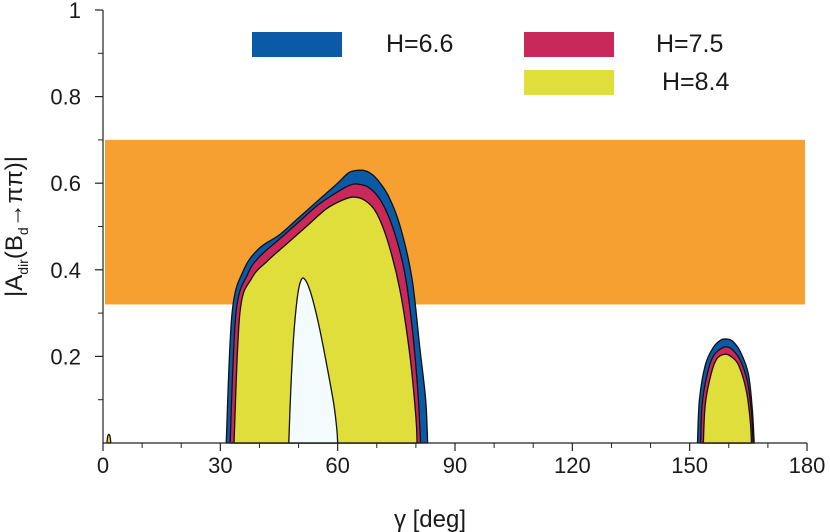  I want to click on x-tick-label: 90, so click(455, 465).